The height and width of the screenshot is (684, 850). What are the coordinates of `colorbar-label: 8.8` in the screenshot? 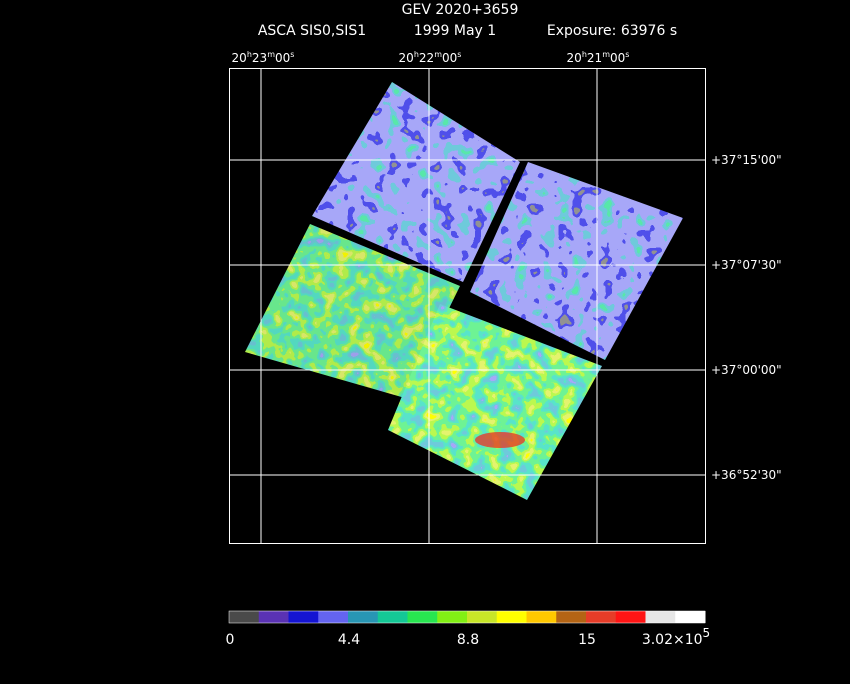 It's located at (468, 640).